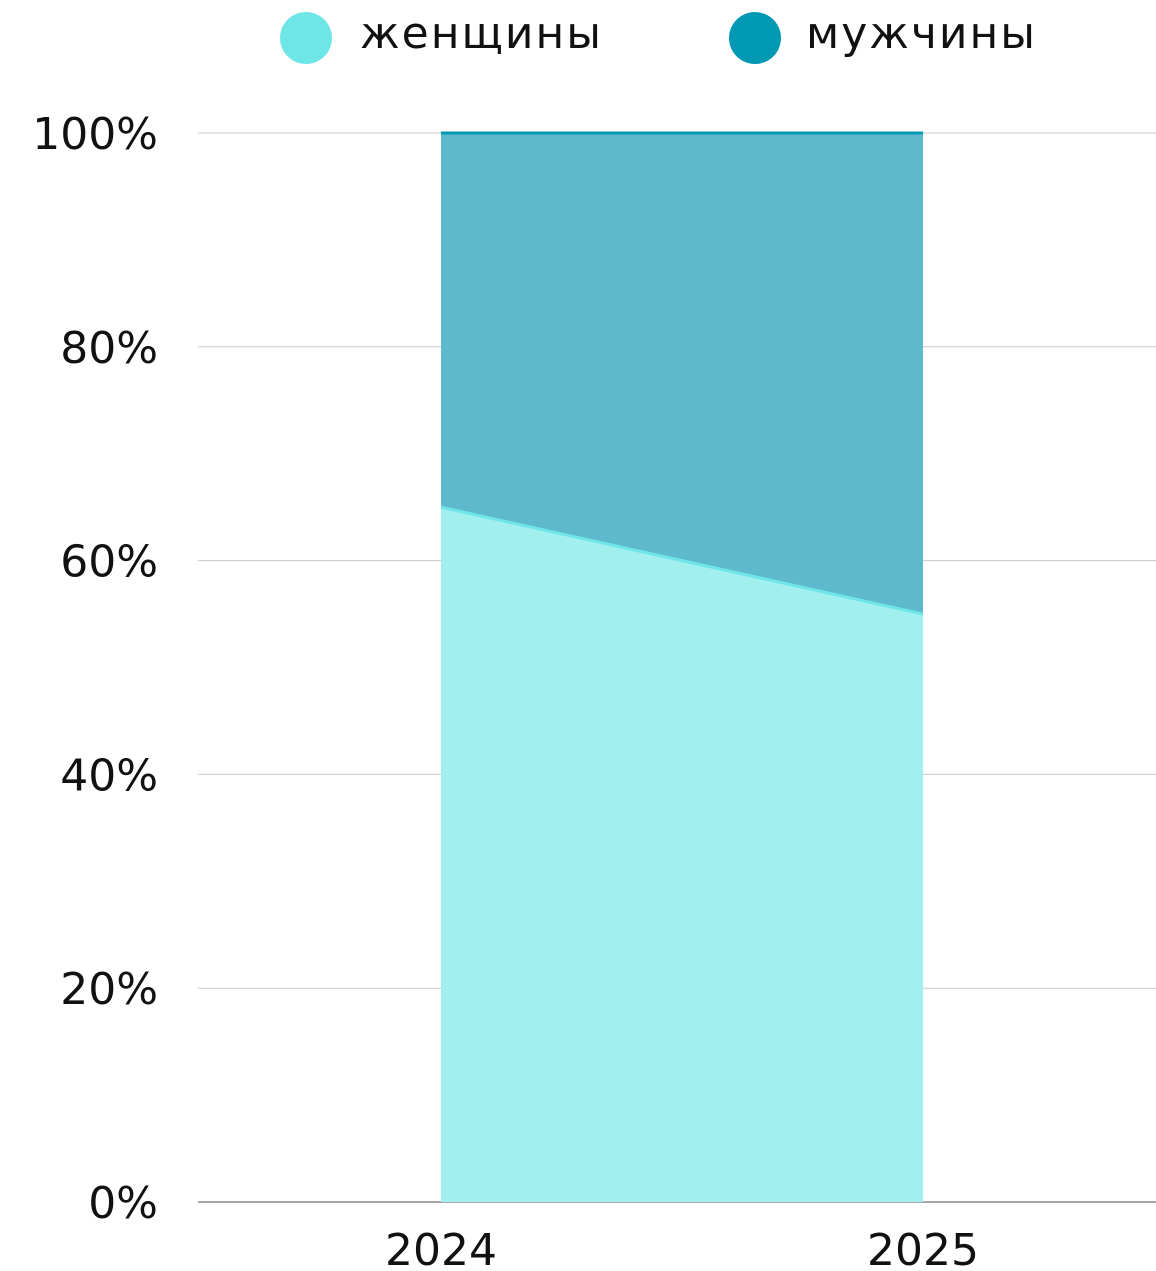 Image resolution: width=1156 pixels, height=1271 pixels. What do you see at coordinates (123, 1203) in the screenshot?
I see `y-tick-label: 0%` at bounding box center [123, 1203].